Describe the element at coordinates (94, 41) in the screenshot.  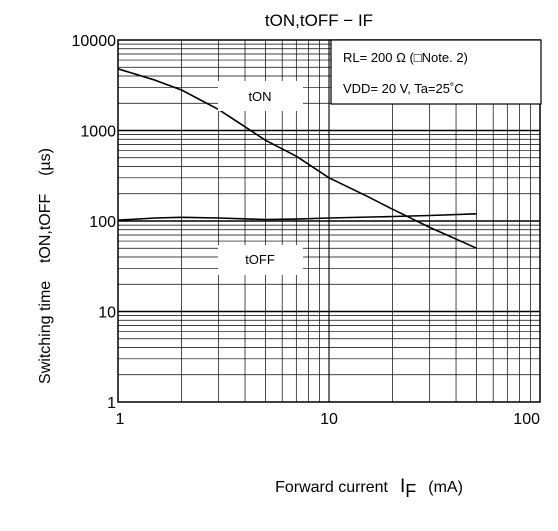
I see `y-tick-label: 10000` at that location.